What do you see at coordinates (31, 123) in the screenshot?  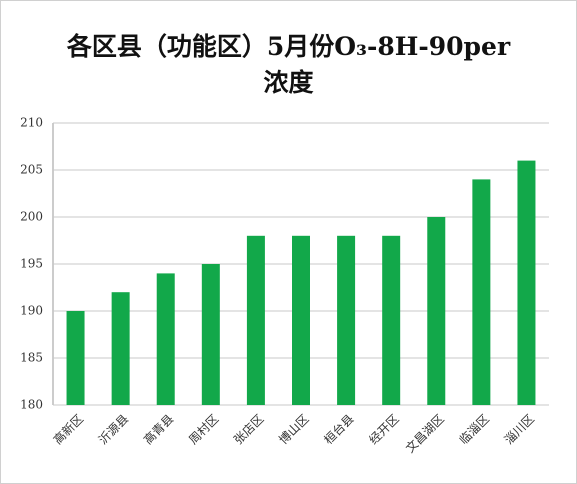 I see `y-tick-label: 210` at bounding box center [31, 123].